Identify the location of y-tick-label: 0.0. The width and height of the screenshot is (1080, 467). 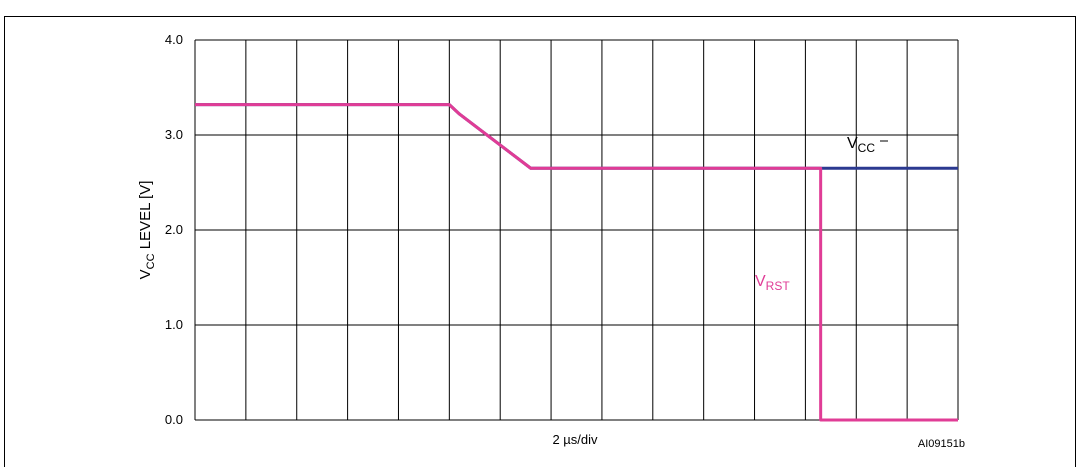
(174, 419).